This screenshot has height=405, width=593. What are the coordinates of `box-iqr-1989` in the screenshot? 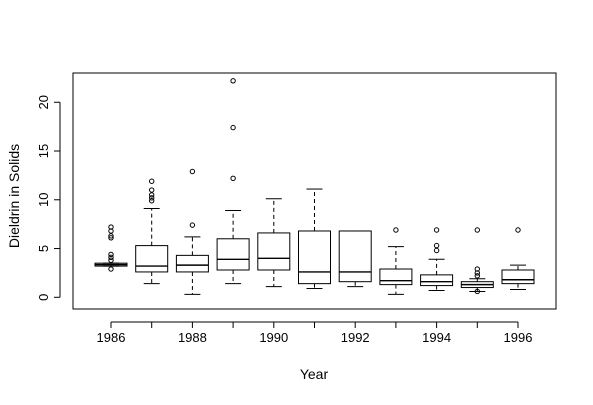 It's located at (233, 254).